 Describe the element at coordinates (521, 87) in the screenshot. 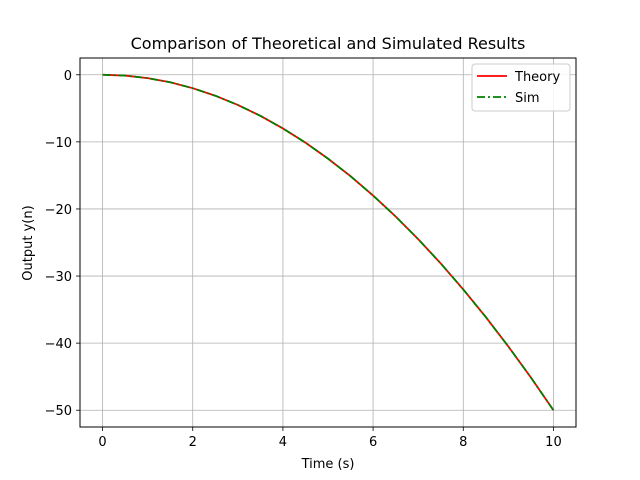

I see `legend: Theory Sim` at that location.